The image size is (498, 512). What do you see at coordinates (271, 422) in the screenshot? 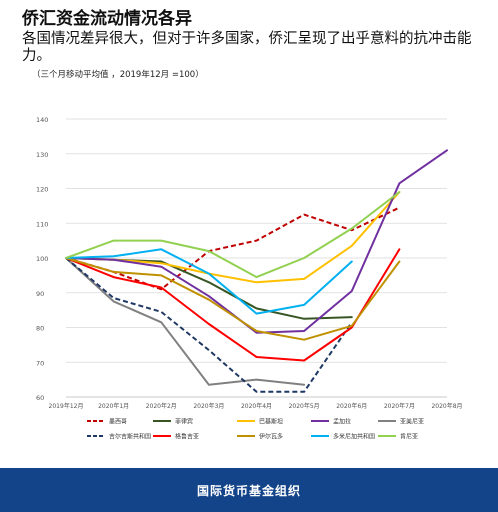
I see `legend-label: 巴基斯坦` at bounding box center [271, 422].